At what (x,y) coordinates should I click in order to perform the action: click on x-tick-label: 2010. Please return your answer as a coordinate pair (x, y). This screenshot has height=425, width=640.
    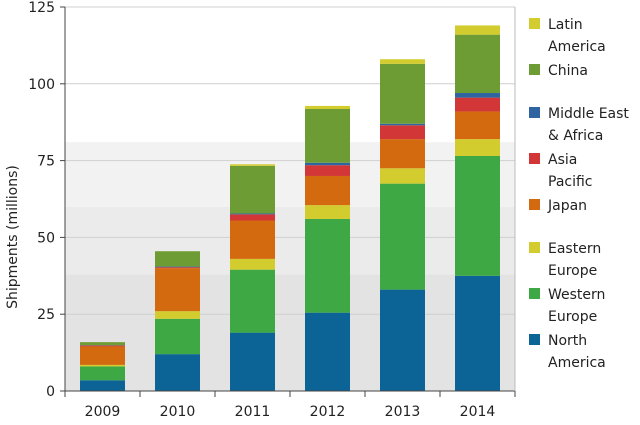
    Looking at the image, I should click on (178, 412).